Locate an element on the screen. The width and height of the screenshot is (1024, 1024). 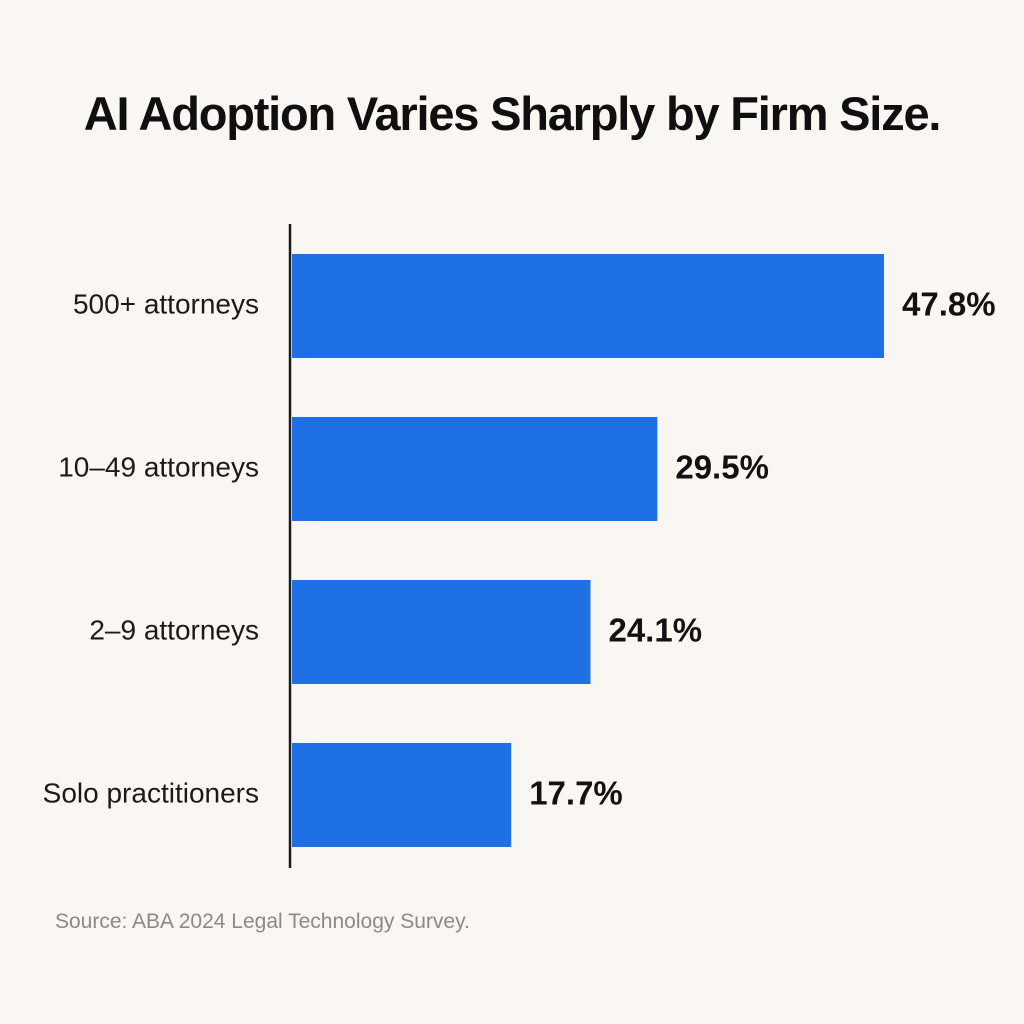
value-label: 29.5% is located at coordinates (722, 467).